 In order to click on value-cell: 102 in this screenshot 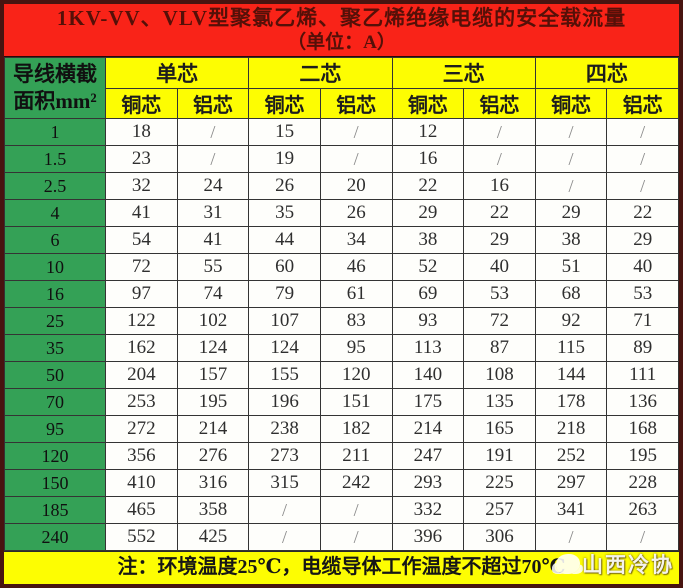, I will do `click(213, 321)`.